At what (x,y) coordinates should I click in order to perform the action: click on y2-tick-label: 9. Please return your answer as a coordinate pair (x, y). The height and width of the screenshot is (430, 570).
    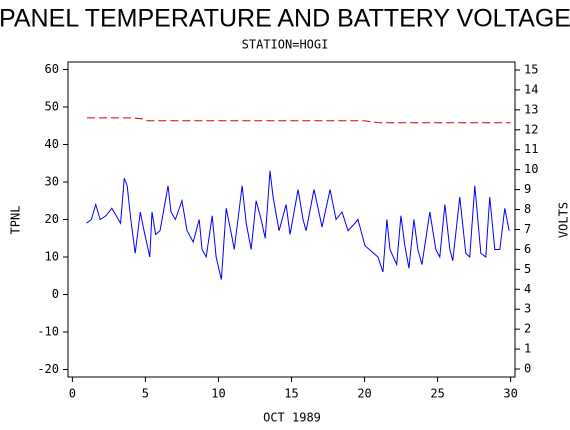
    Looking at the image, I should click on (527, 189).